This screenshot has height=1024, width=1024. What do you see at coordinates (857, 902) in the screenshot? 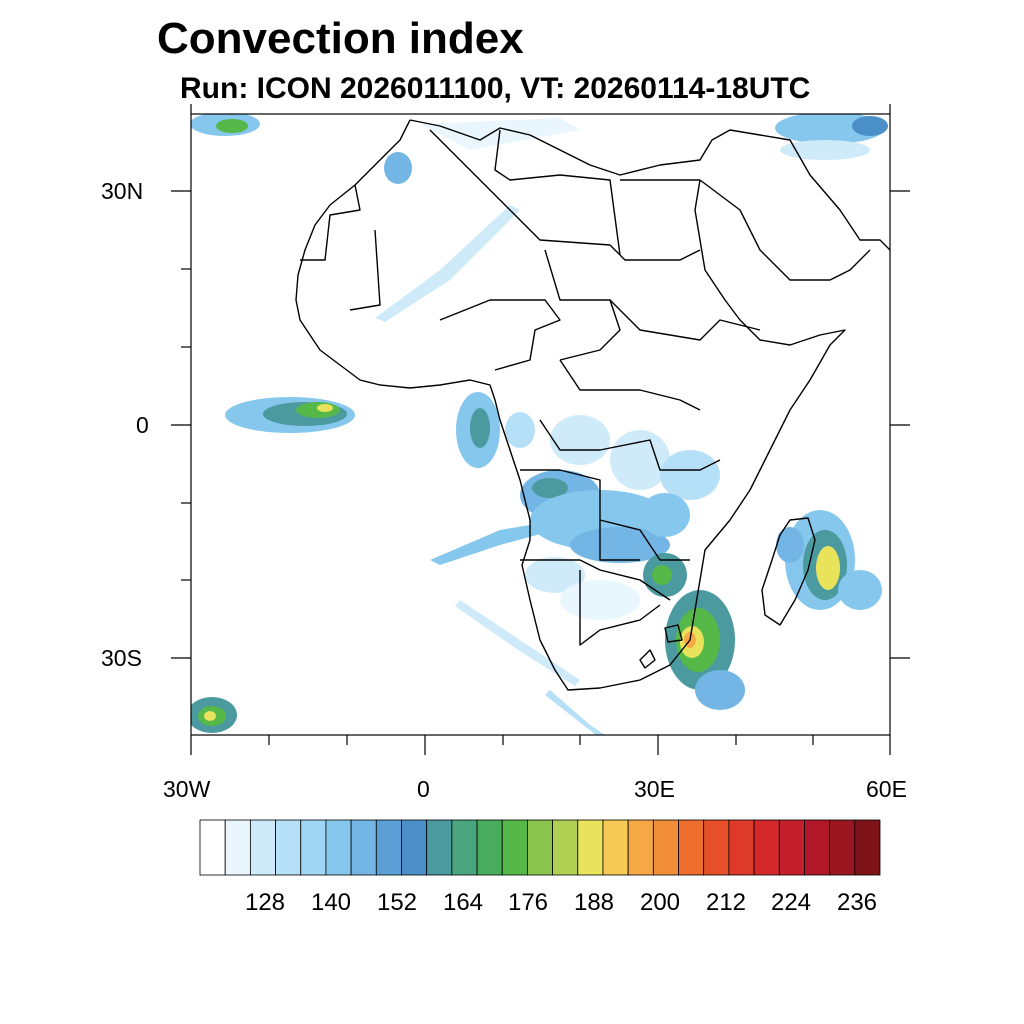
I see `colorbar-label-236: 236` at bounding box center [857, 902].